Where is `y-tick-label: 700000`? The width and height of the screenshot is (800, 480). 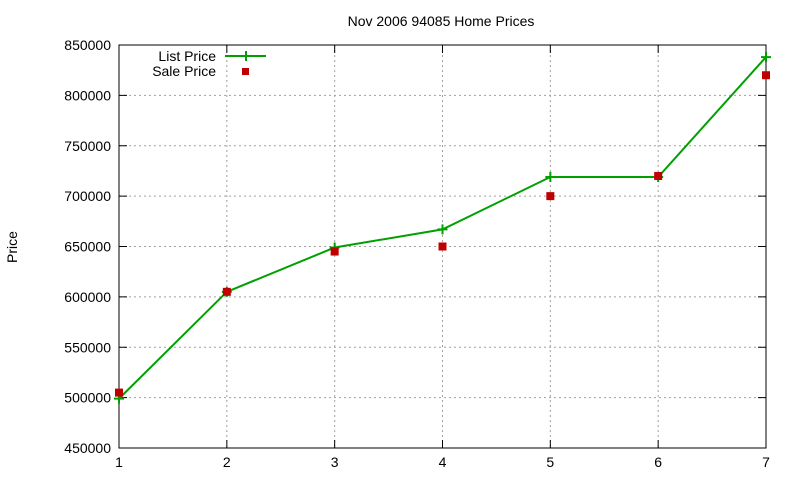 y-tick-label: 700000 is located at coordinates (87, 196).